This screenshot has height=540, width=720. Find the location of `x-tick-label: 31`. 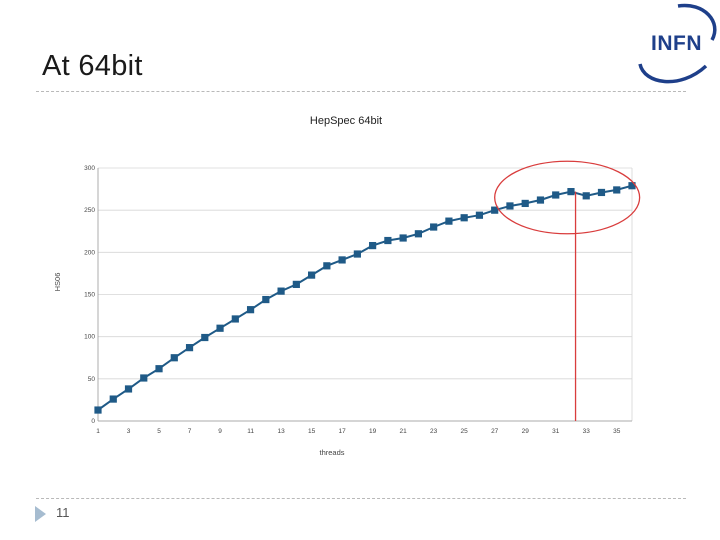

x-tick-label: 31 is located at coordinates (556, 431).